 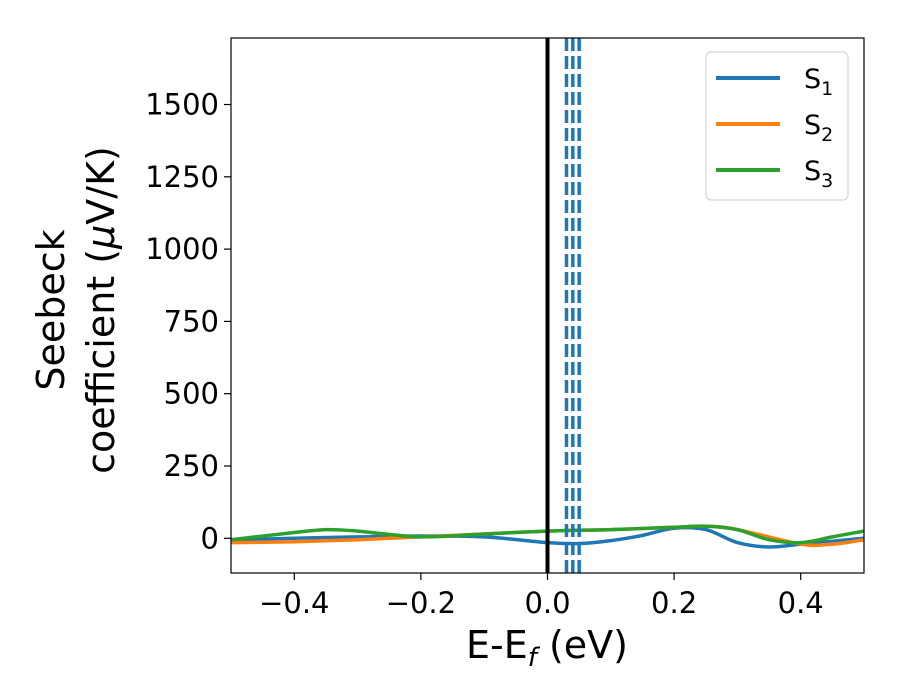 What do you see at coordinates (191, 394) in the screenshot?
I see `y-tick-label: 500` at bounding box center [191, 394].